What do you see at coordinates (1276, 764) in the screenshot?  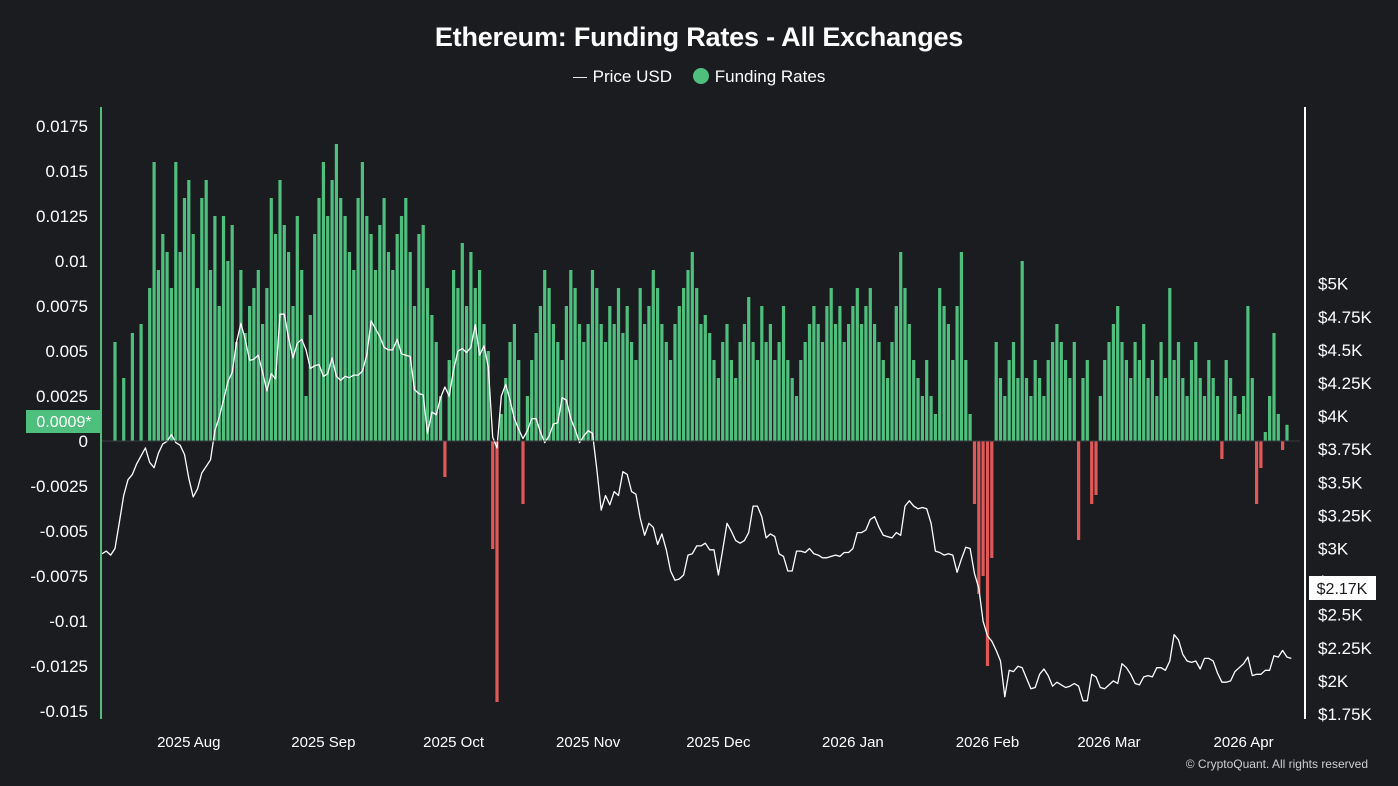 I see `copyright-credit: © CryptoQuant. All rights reserved` at bounding box center [1276, 764].